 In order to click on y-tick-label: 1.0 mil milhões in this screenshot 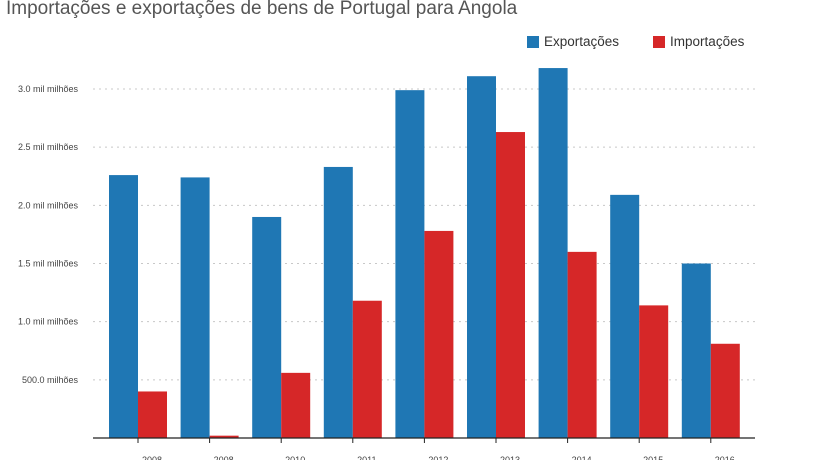, I will do `click(48, 322)`.